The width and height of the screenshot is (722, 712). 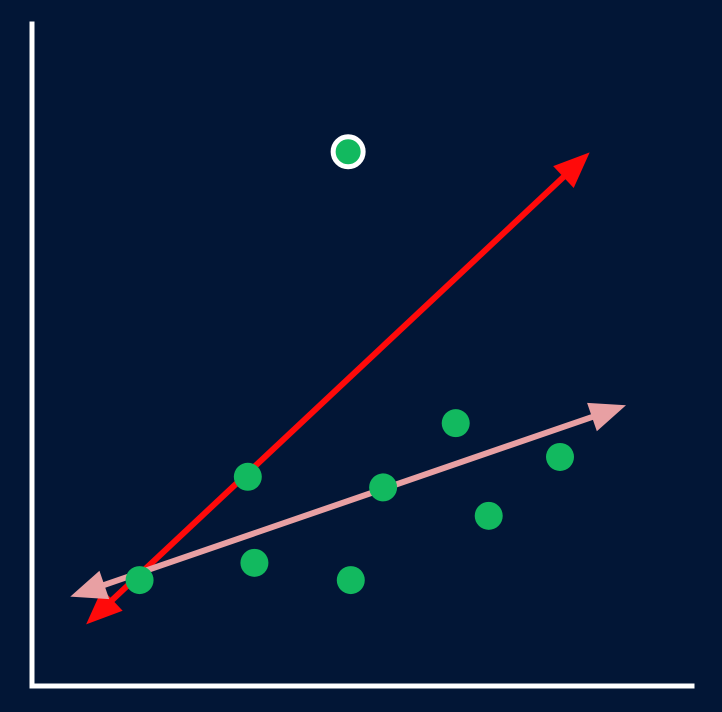 I want to click on fit-line-steep-end-arrowhead, so click(x=571, y=170).